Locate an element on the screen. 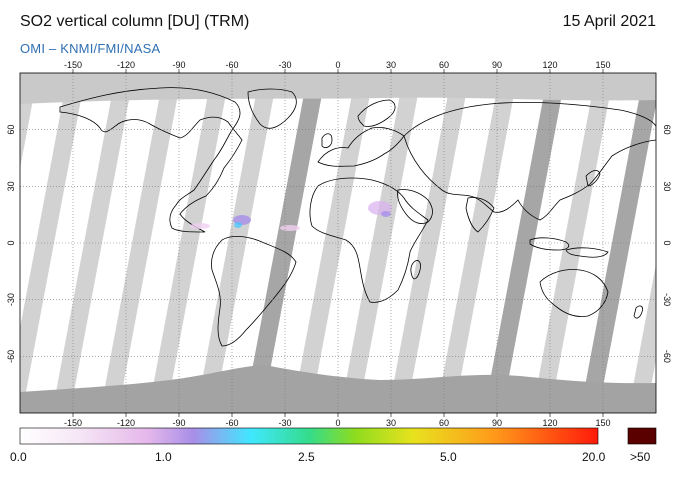 This screenshot has width=676, height=480. chart-title: SO2 vertical column [DU] (TRM) is located at coordinates (135, 21).